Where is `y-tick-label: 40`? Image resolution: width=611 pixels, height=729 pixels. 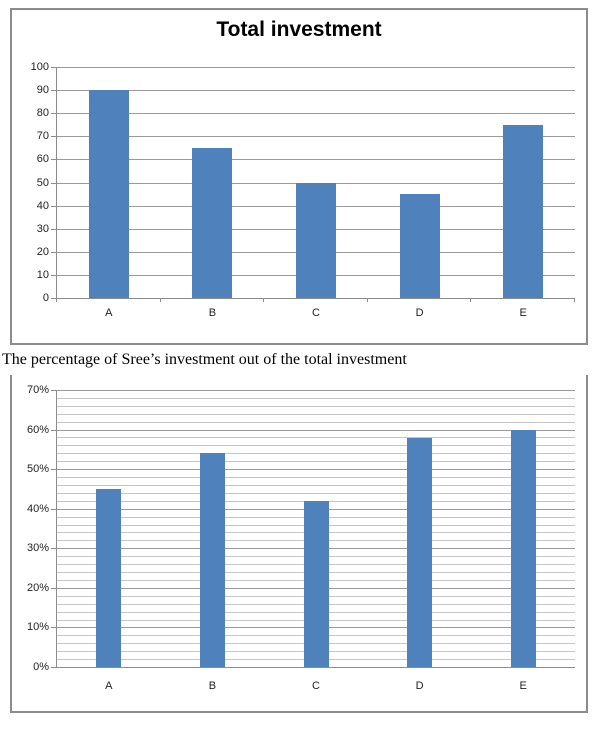
y-tick-label: 40 is located at coordinates (42, 205).